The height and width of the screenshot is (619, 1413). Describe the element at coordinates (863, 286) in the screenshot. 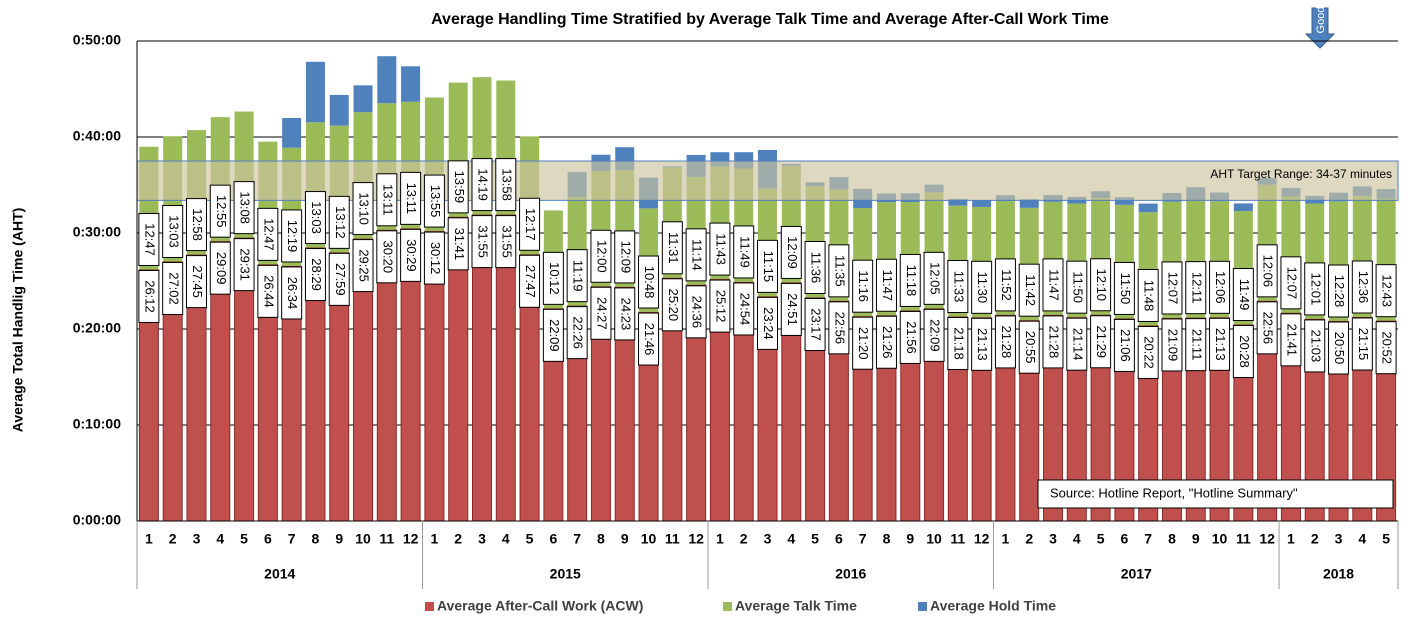

I see `data-label: 11:16` at that location.